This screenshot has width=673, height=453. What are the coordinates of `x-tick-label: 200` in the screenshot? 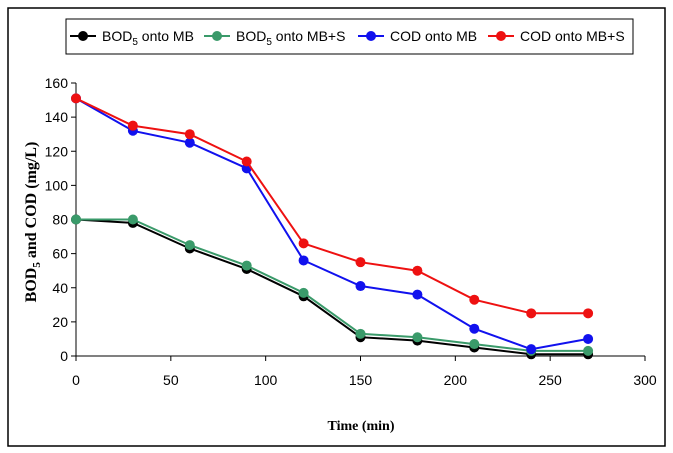 It's located at (456, 380).